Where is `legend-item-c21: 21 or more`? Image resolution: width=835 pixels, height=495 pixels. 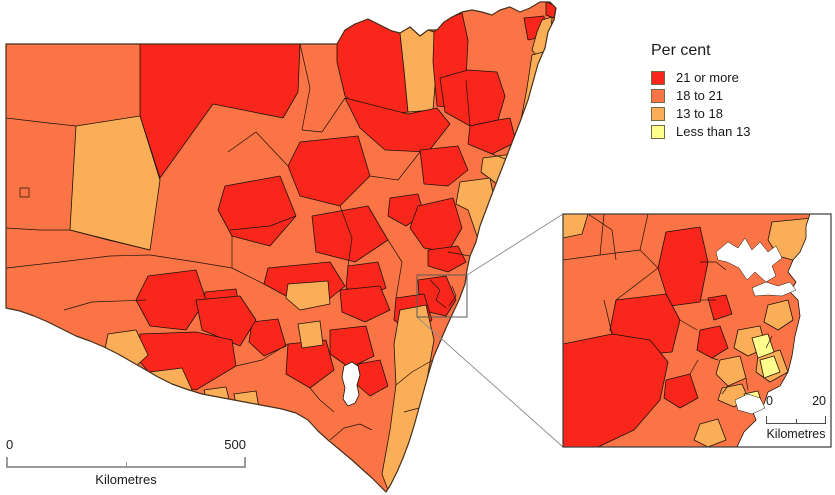
legend-item-c21: 21 or more is located at coordinates (700, 78).